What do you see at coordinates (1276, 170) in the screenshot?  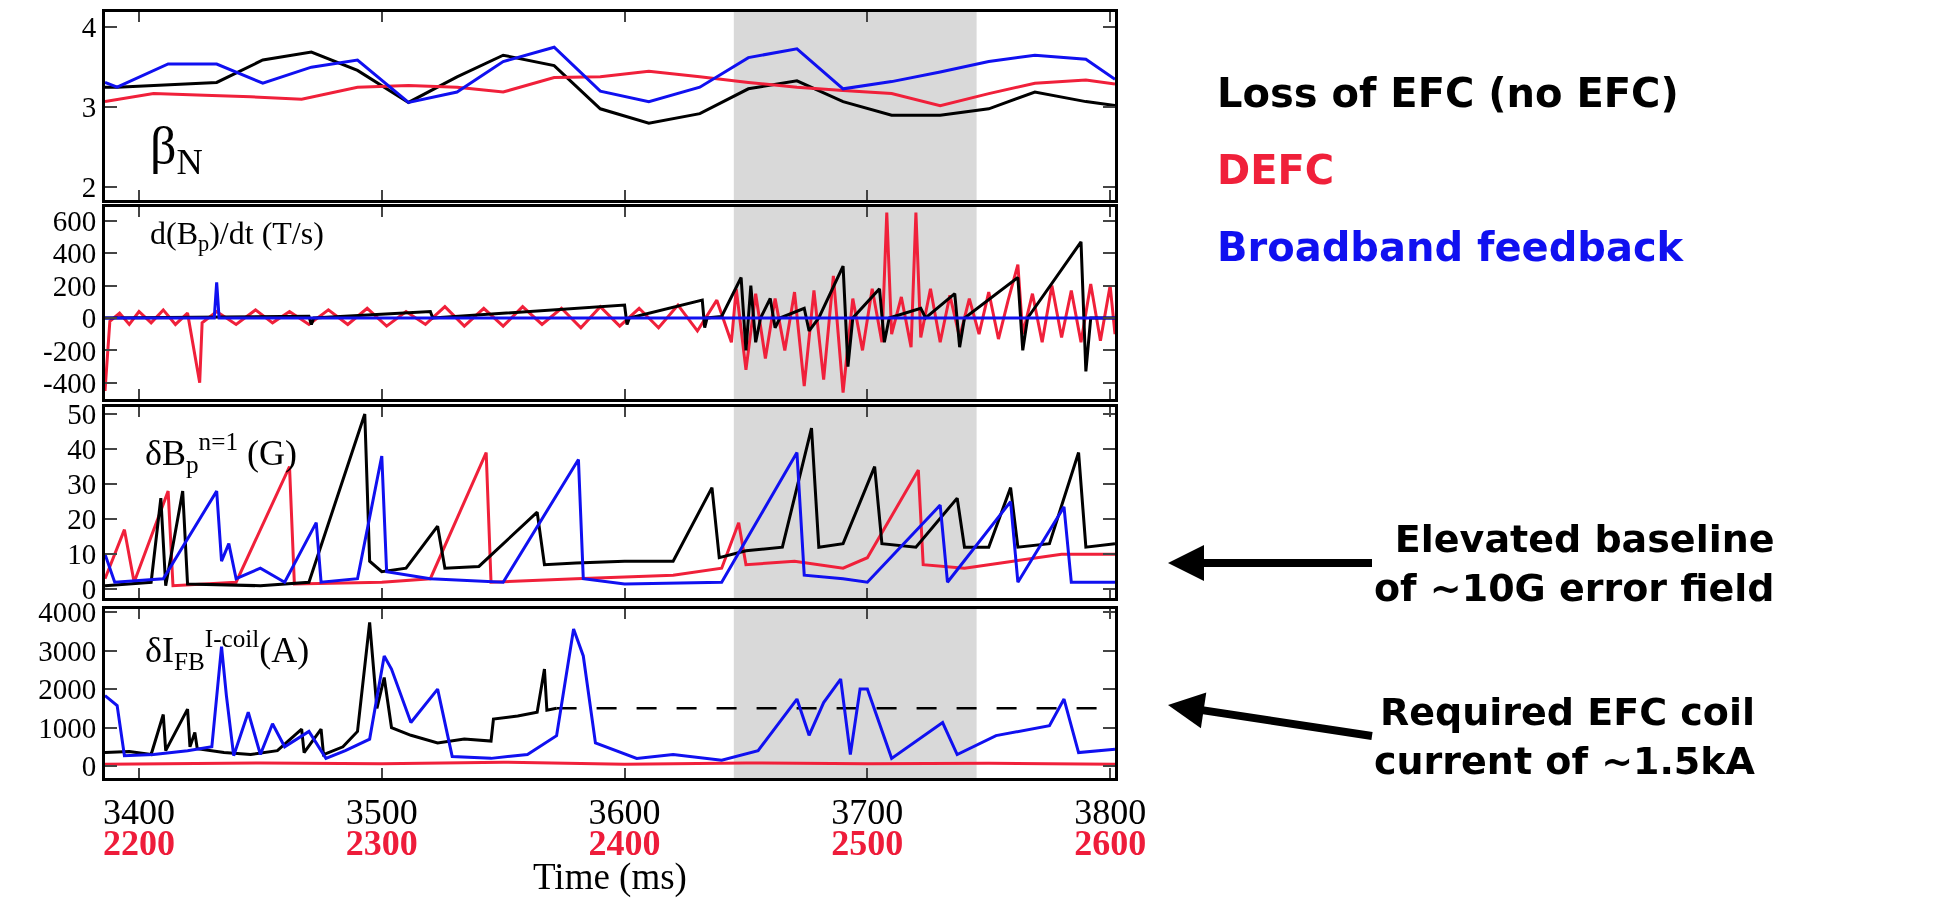 I see `text: DEFC` at bounding box center [1276, 170].